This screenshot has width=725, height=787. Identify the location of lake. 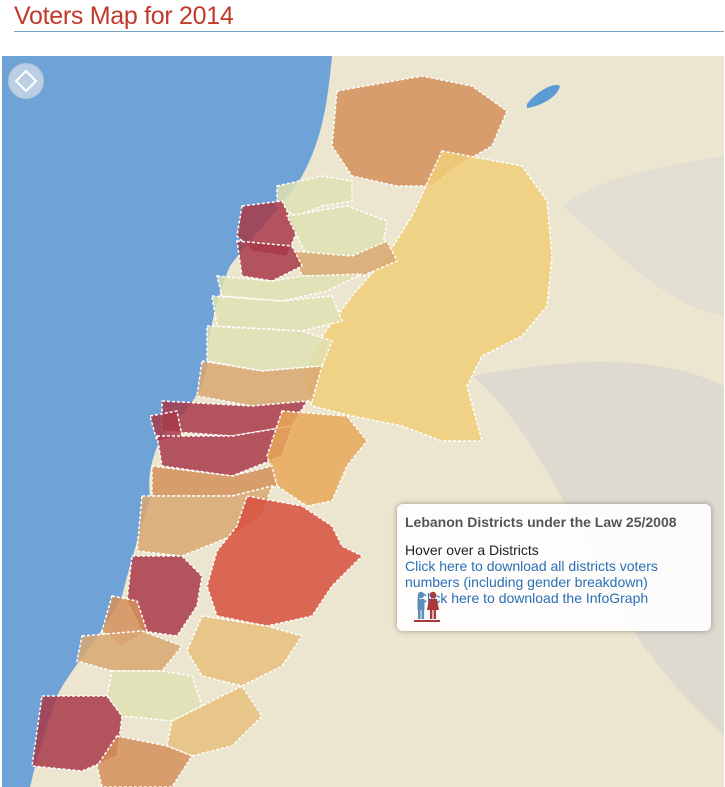
(543, 96).